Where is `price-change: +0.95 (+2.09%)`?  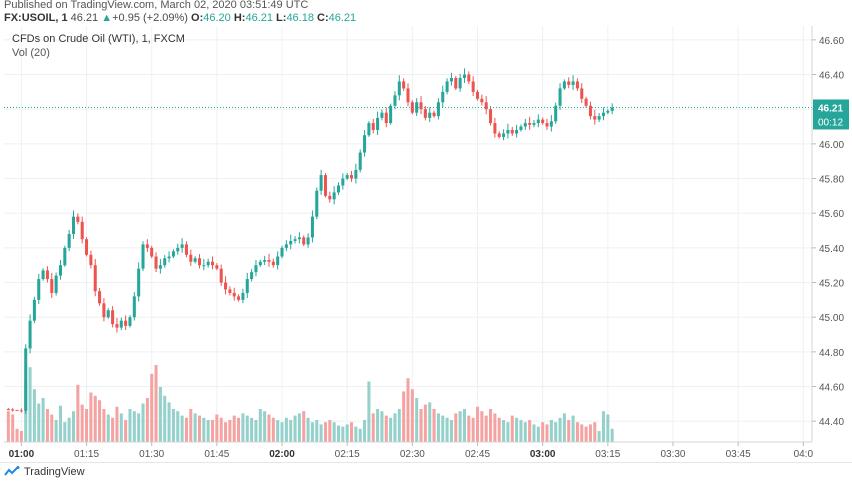 price-change: +0.95 (+2.09%) is located at coordinates (150, 18).